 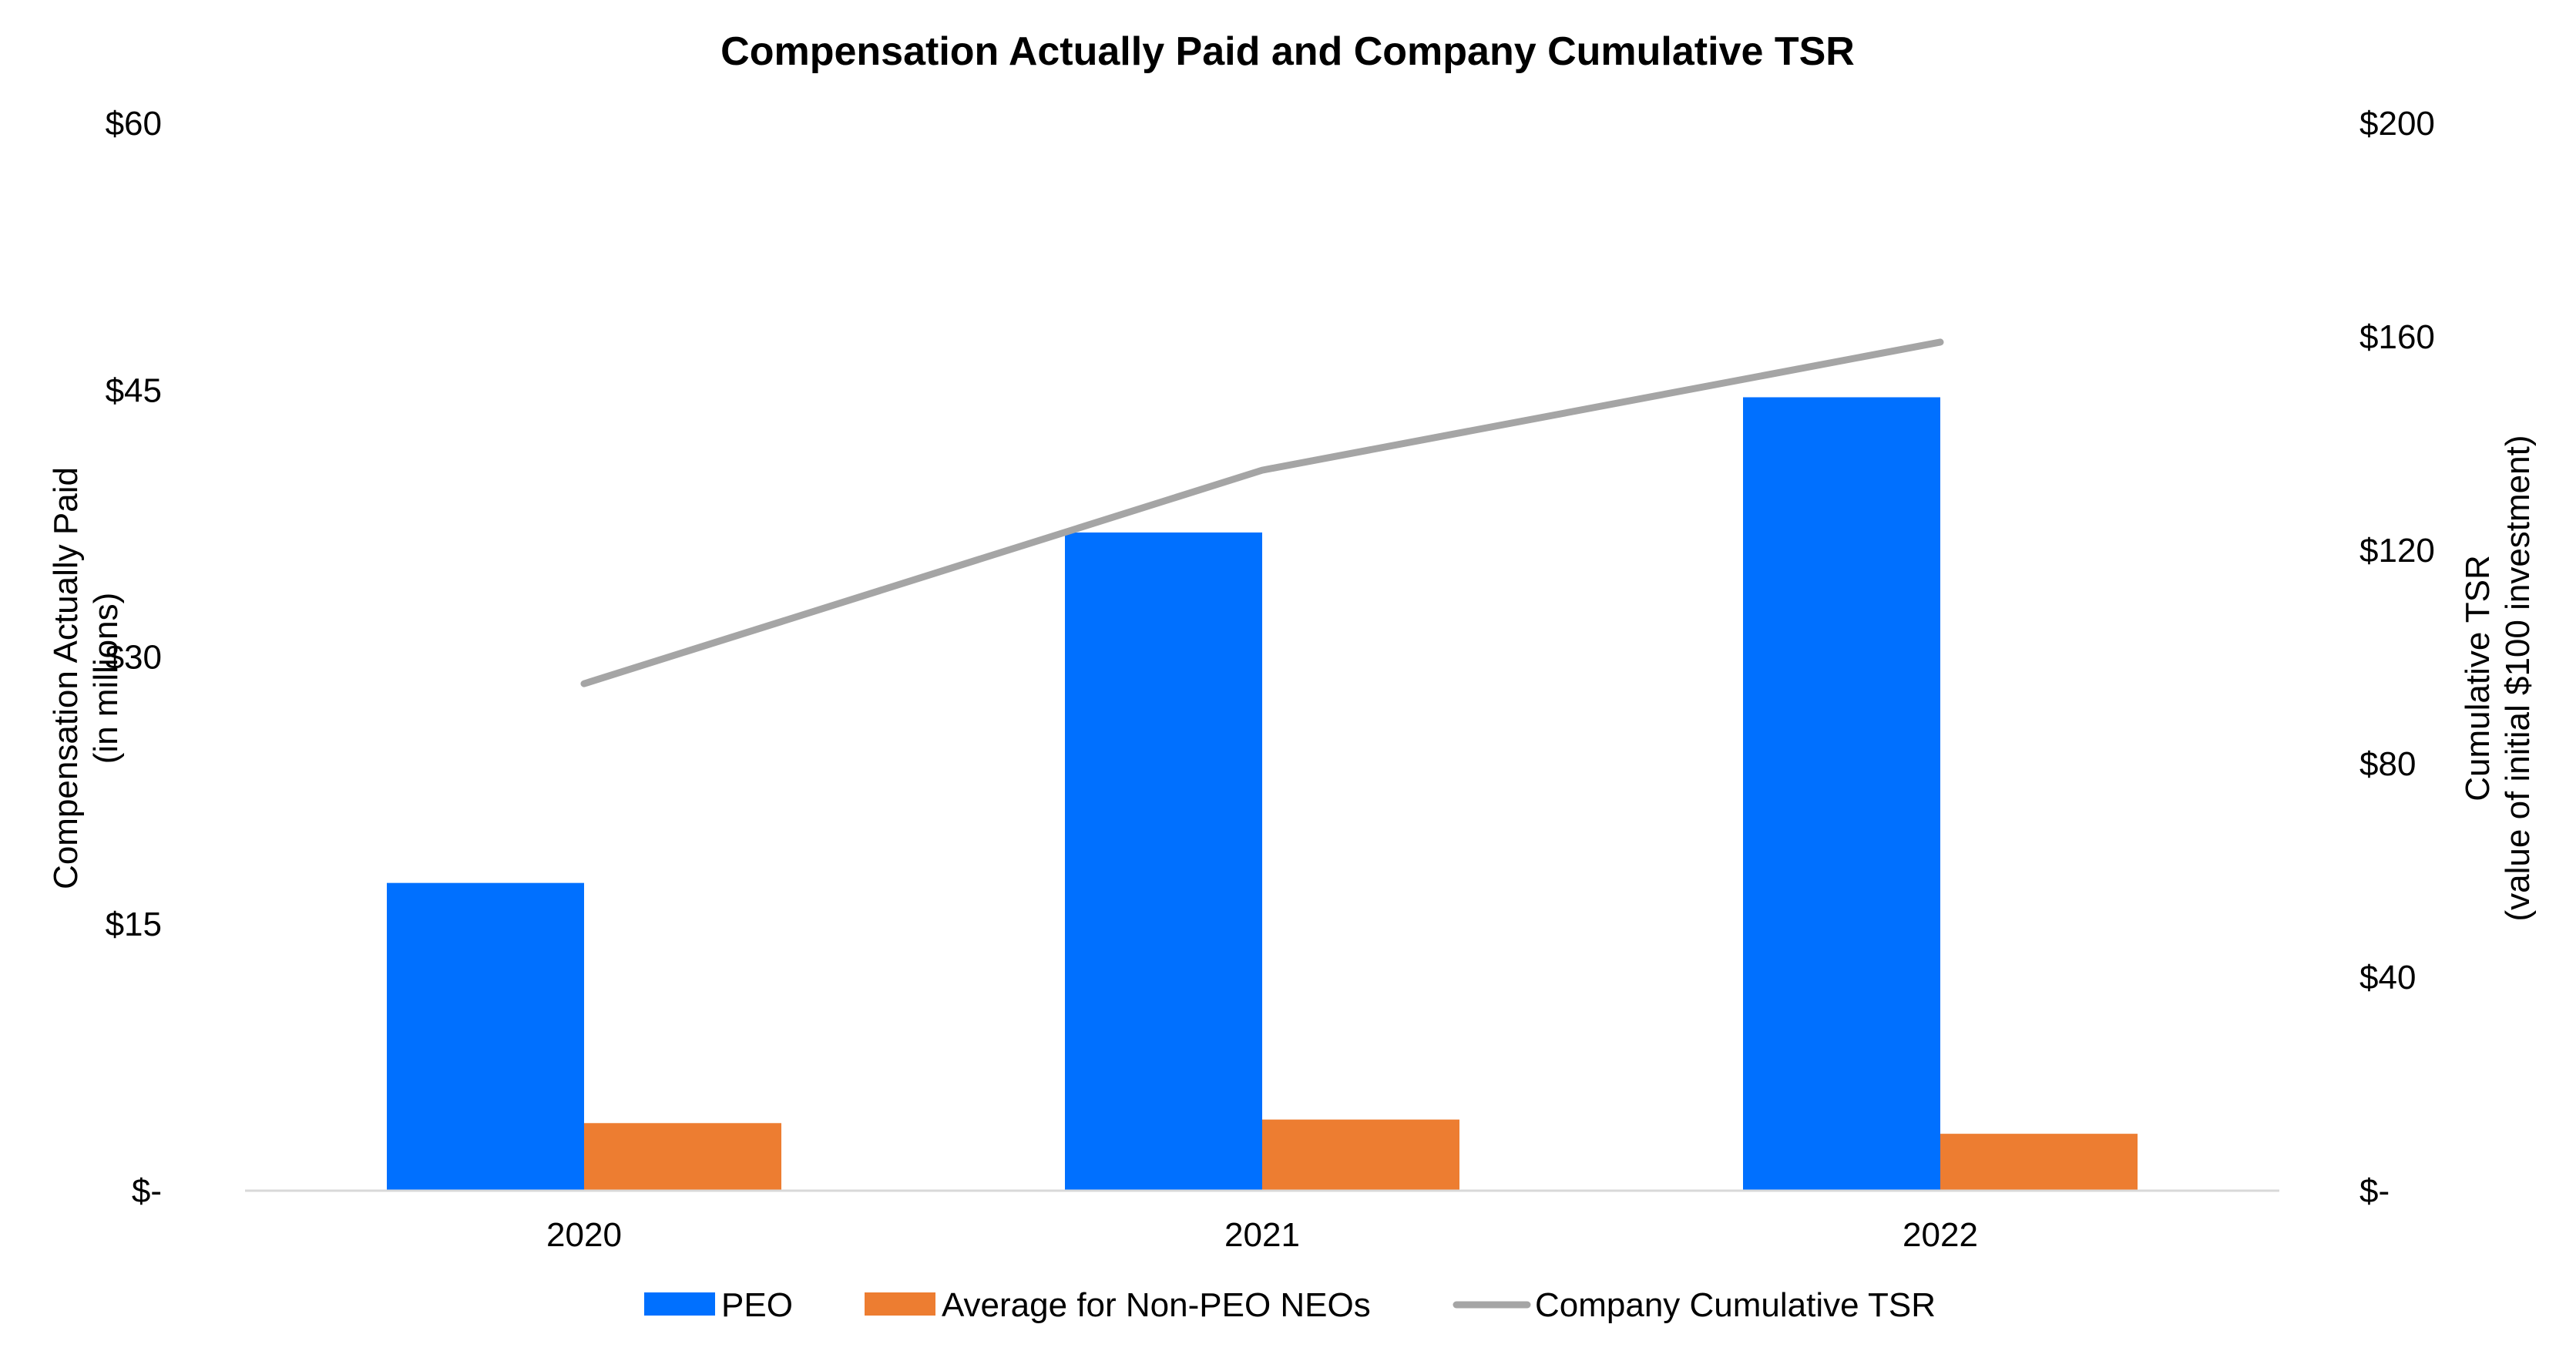 What do you see at coordinates (147, 1191) in the screenshot?
I see `left-tick-label: $-` at bounding box center [147, 1191].